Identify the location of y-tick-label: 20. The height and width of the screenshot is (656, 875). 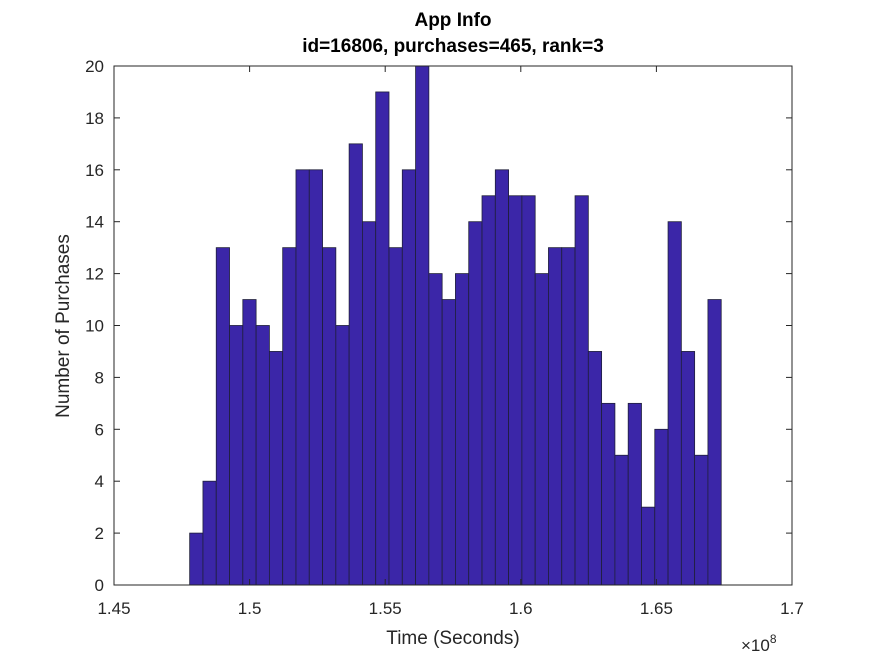
(94, 66).